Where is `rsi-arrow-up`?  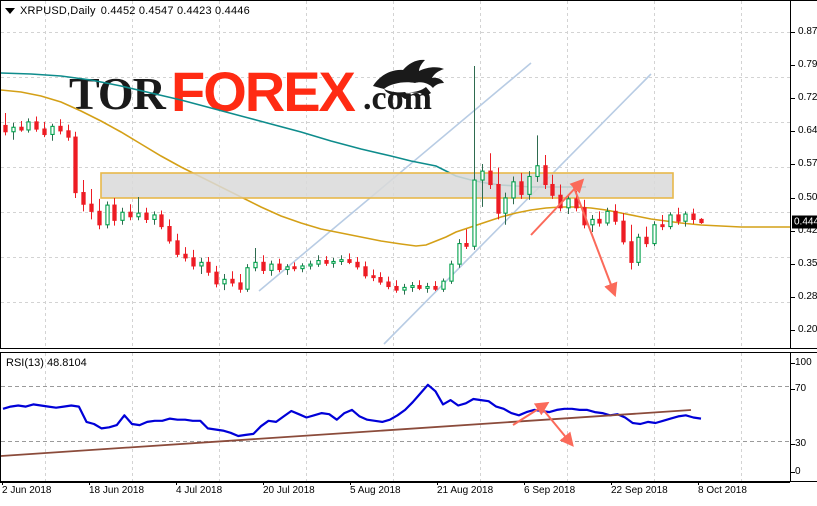 rsi-arrow-up is located at coordinates (531, 413).